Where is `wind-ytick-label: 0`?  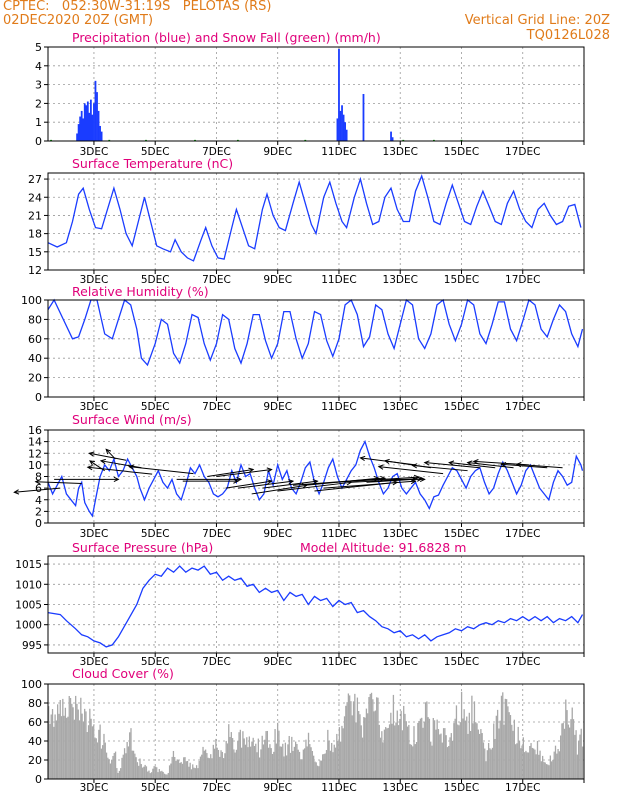
wind-ytick-label: 0 is located at coordinates (38, 523).